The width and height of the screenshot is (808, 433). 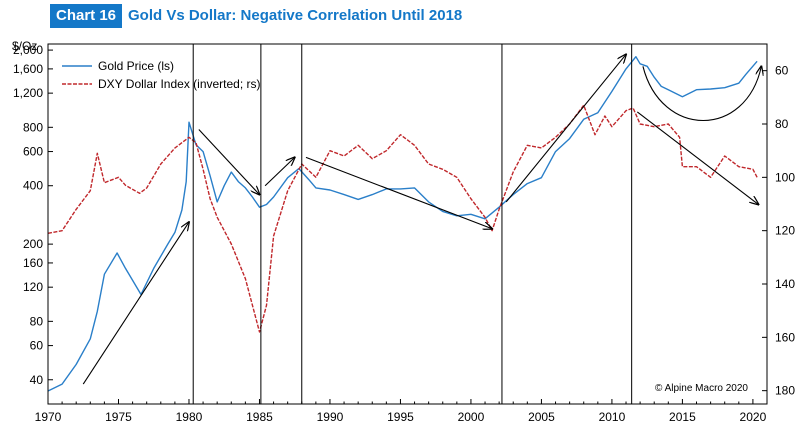 What do you see at coordinates (24, 46) in the screenshot?
I see `left-axis-unit: $/Oz` at bounding box center [24, 46].